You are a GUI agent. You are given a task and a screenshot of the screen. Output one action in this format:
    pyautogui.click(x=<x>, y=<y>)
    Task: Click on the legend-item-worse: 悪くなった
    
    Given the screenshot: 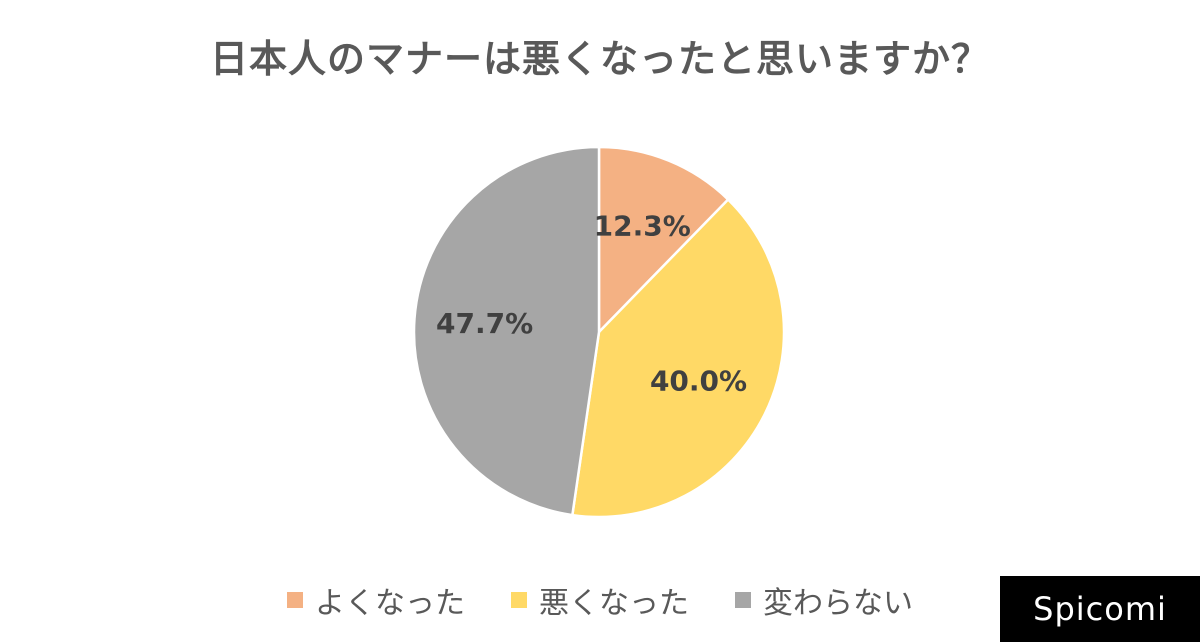 What is the action you would take?
    pyautogui.click(x=600, y=600)
    